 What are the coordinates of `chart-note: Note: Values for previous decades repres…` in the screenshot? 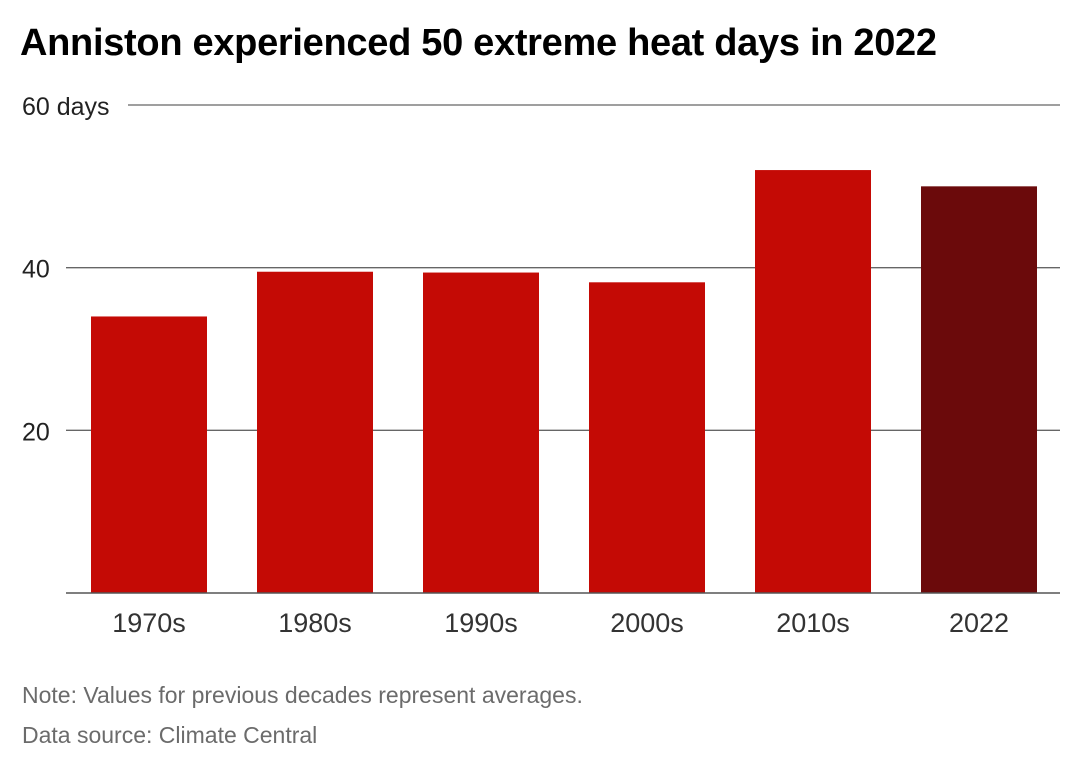 It's located at (302, 695).